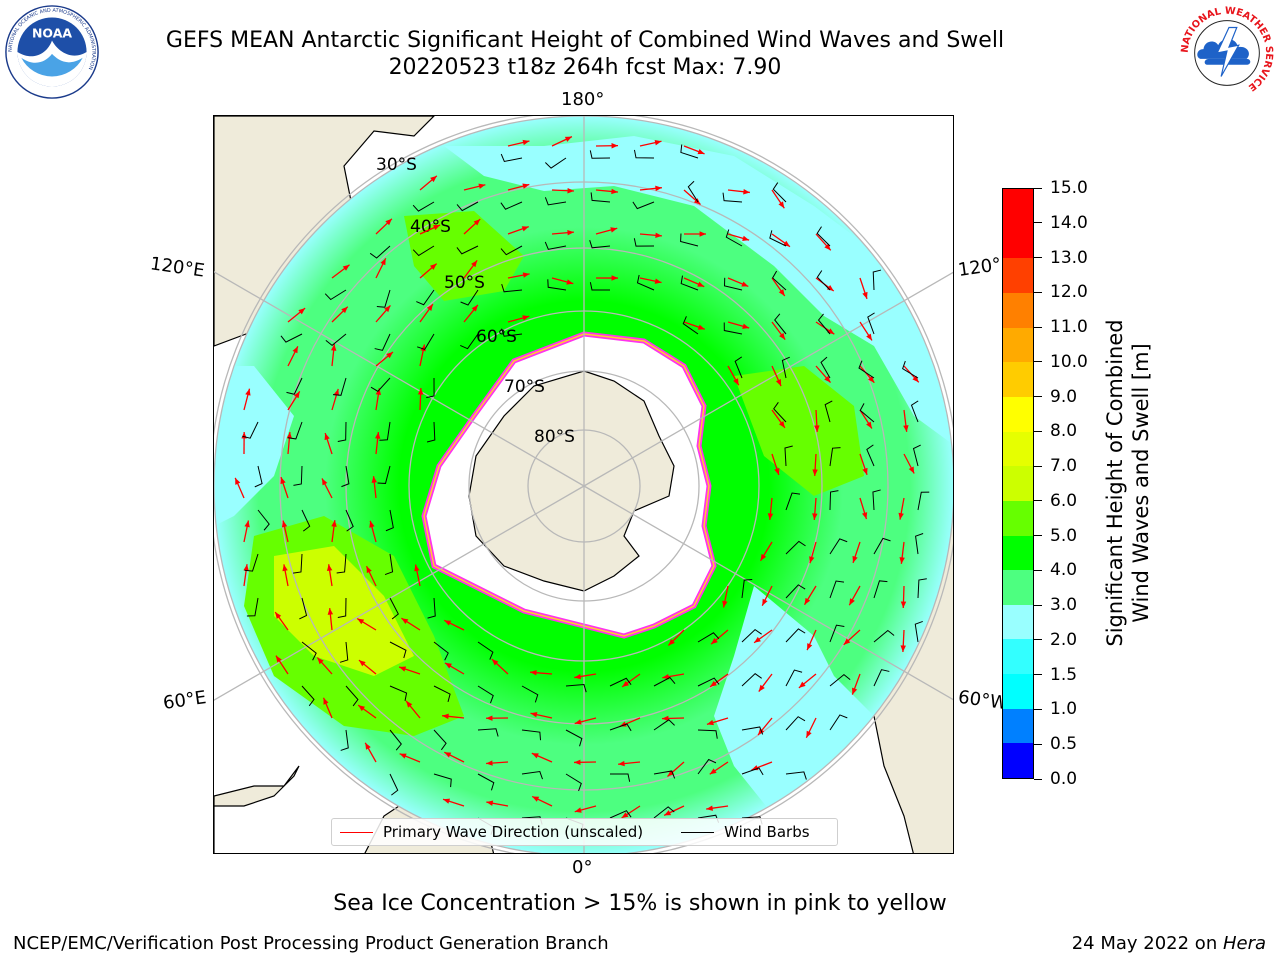 The image size is (1280, 960). I want to click on colorbar-tick: 2.0, so click(1055, 640).